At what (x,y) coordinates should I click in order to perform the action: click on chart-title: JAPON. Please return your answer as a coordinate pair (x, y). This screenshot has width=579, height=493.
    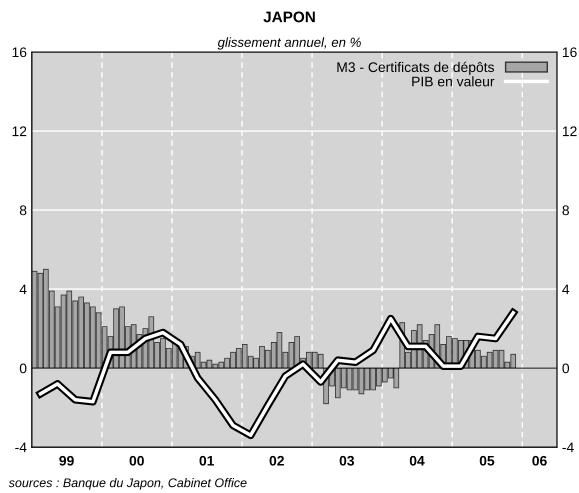
    Looking at the image, I should click on (289, 17).